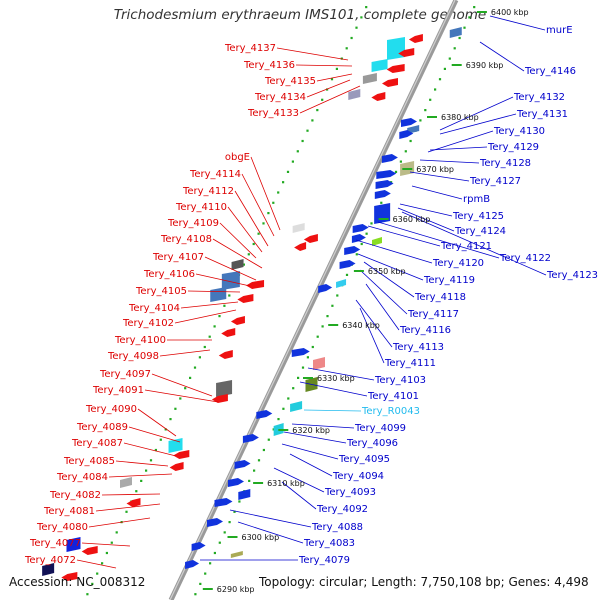 The height and width of the screenshot is (600, 600). I want to click on gene-label-right: Tery_4116, so click(425, 330).